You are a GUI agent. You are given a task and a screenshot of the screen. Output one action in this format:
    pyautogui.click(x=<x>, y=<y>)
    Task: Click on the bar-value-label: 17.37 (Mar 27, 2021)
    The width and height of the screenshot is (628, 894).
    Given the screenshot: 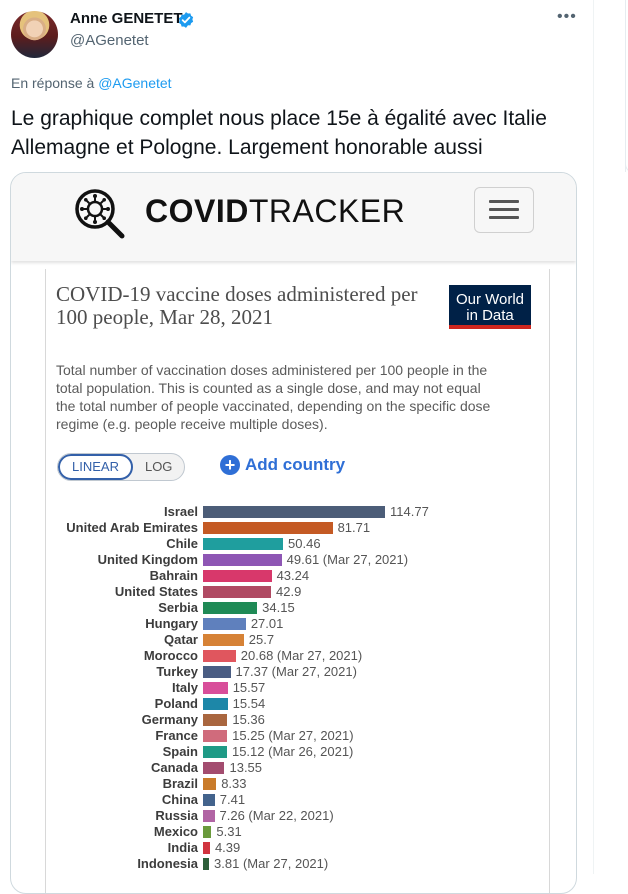 What is the action you would take?
    pyautogui.click(x=296, y=671)
    